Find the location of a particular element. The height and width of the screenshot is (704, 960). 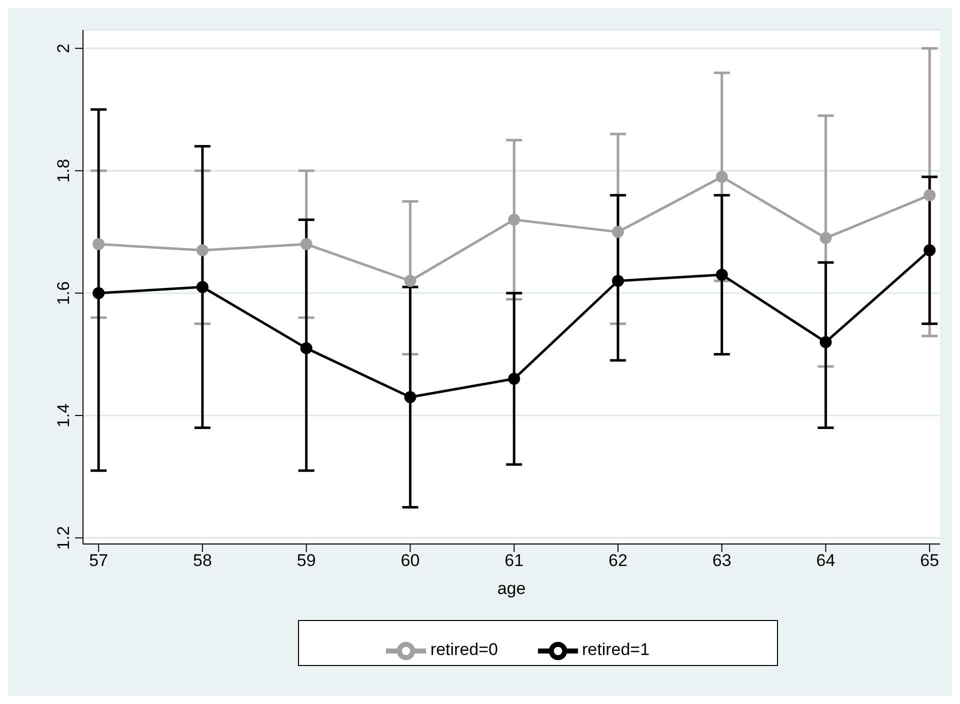

y-tick-label: 1.4 is located at coordinates (63, 416).